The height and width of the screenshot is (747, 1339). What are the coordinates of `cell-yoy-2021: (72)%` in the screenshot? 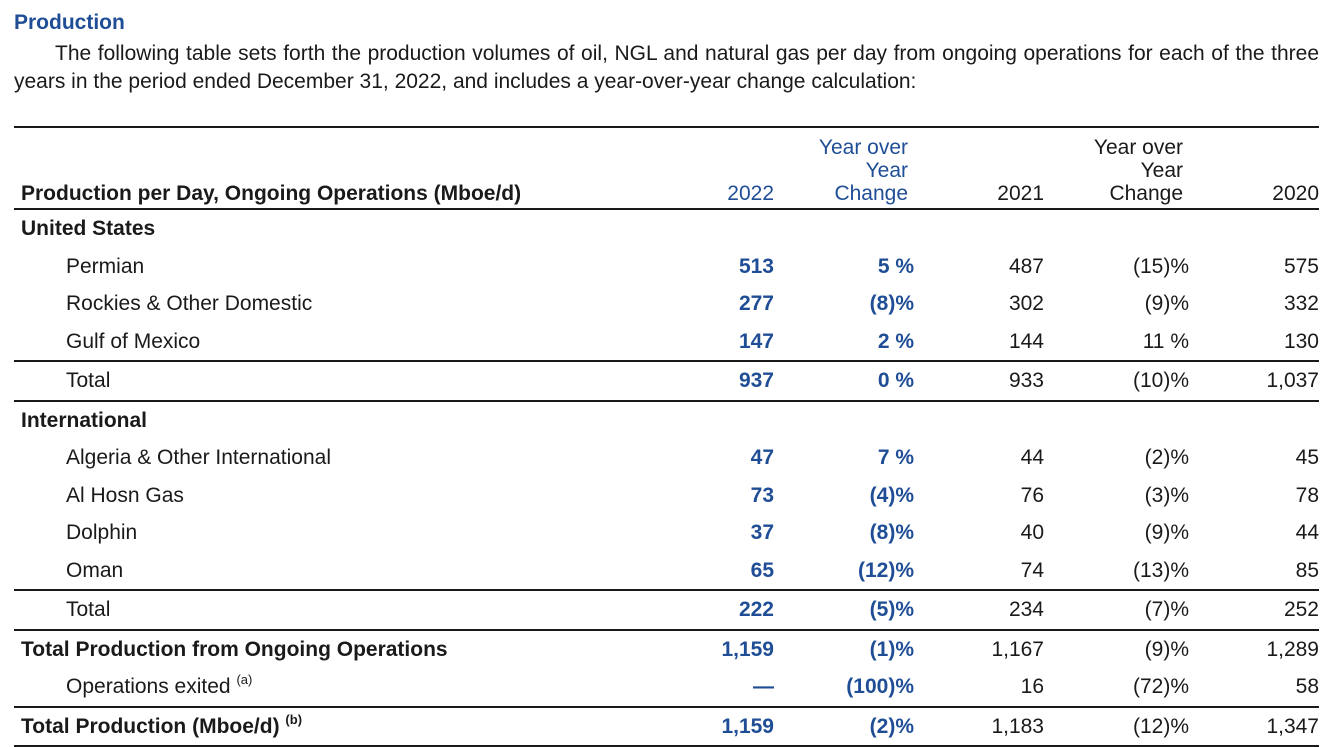 It's located at (1116, 688).